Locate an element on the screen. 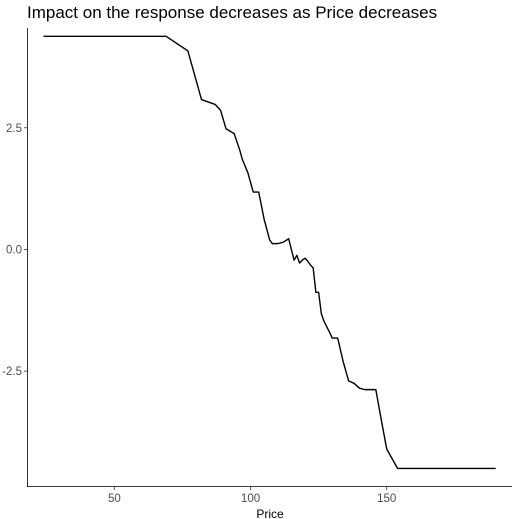 The height and width of the screenshot is (519, 520). x-ticks: 50 100 150 is located at coordinates (252, 496).